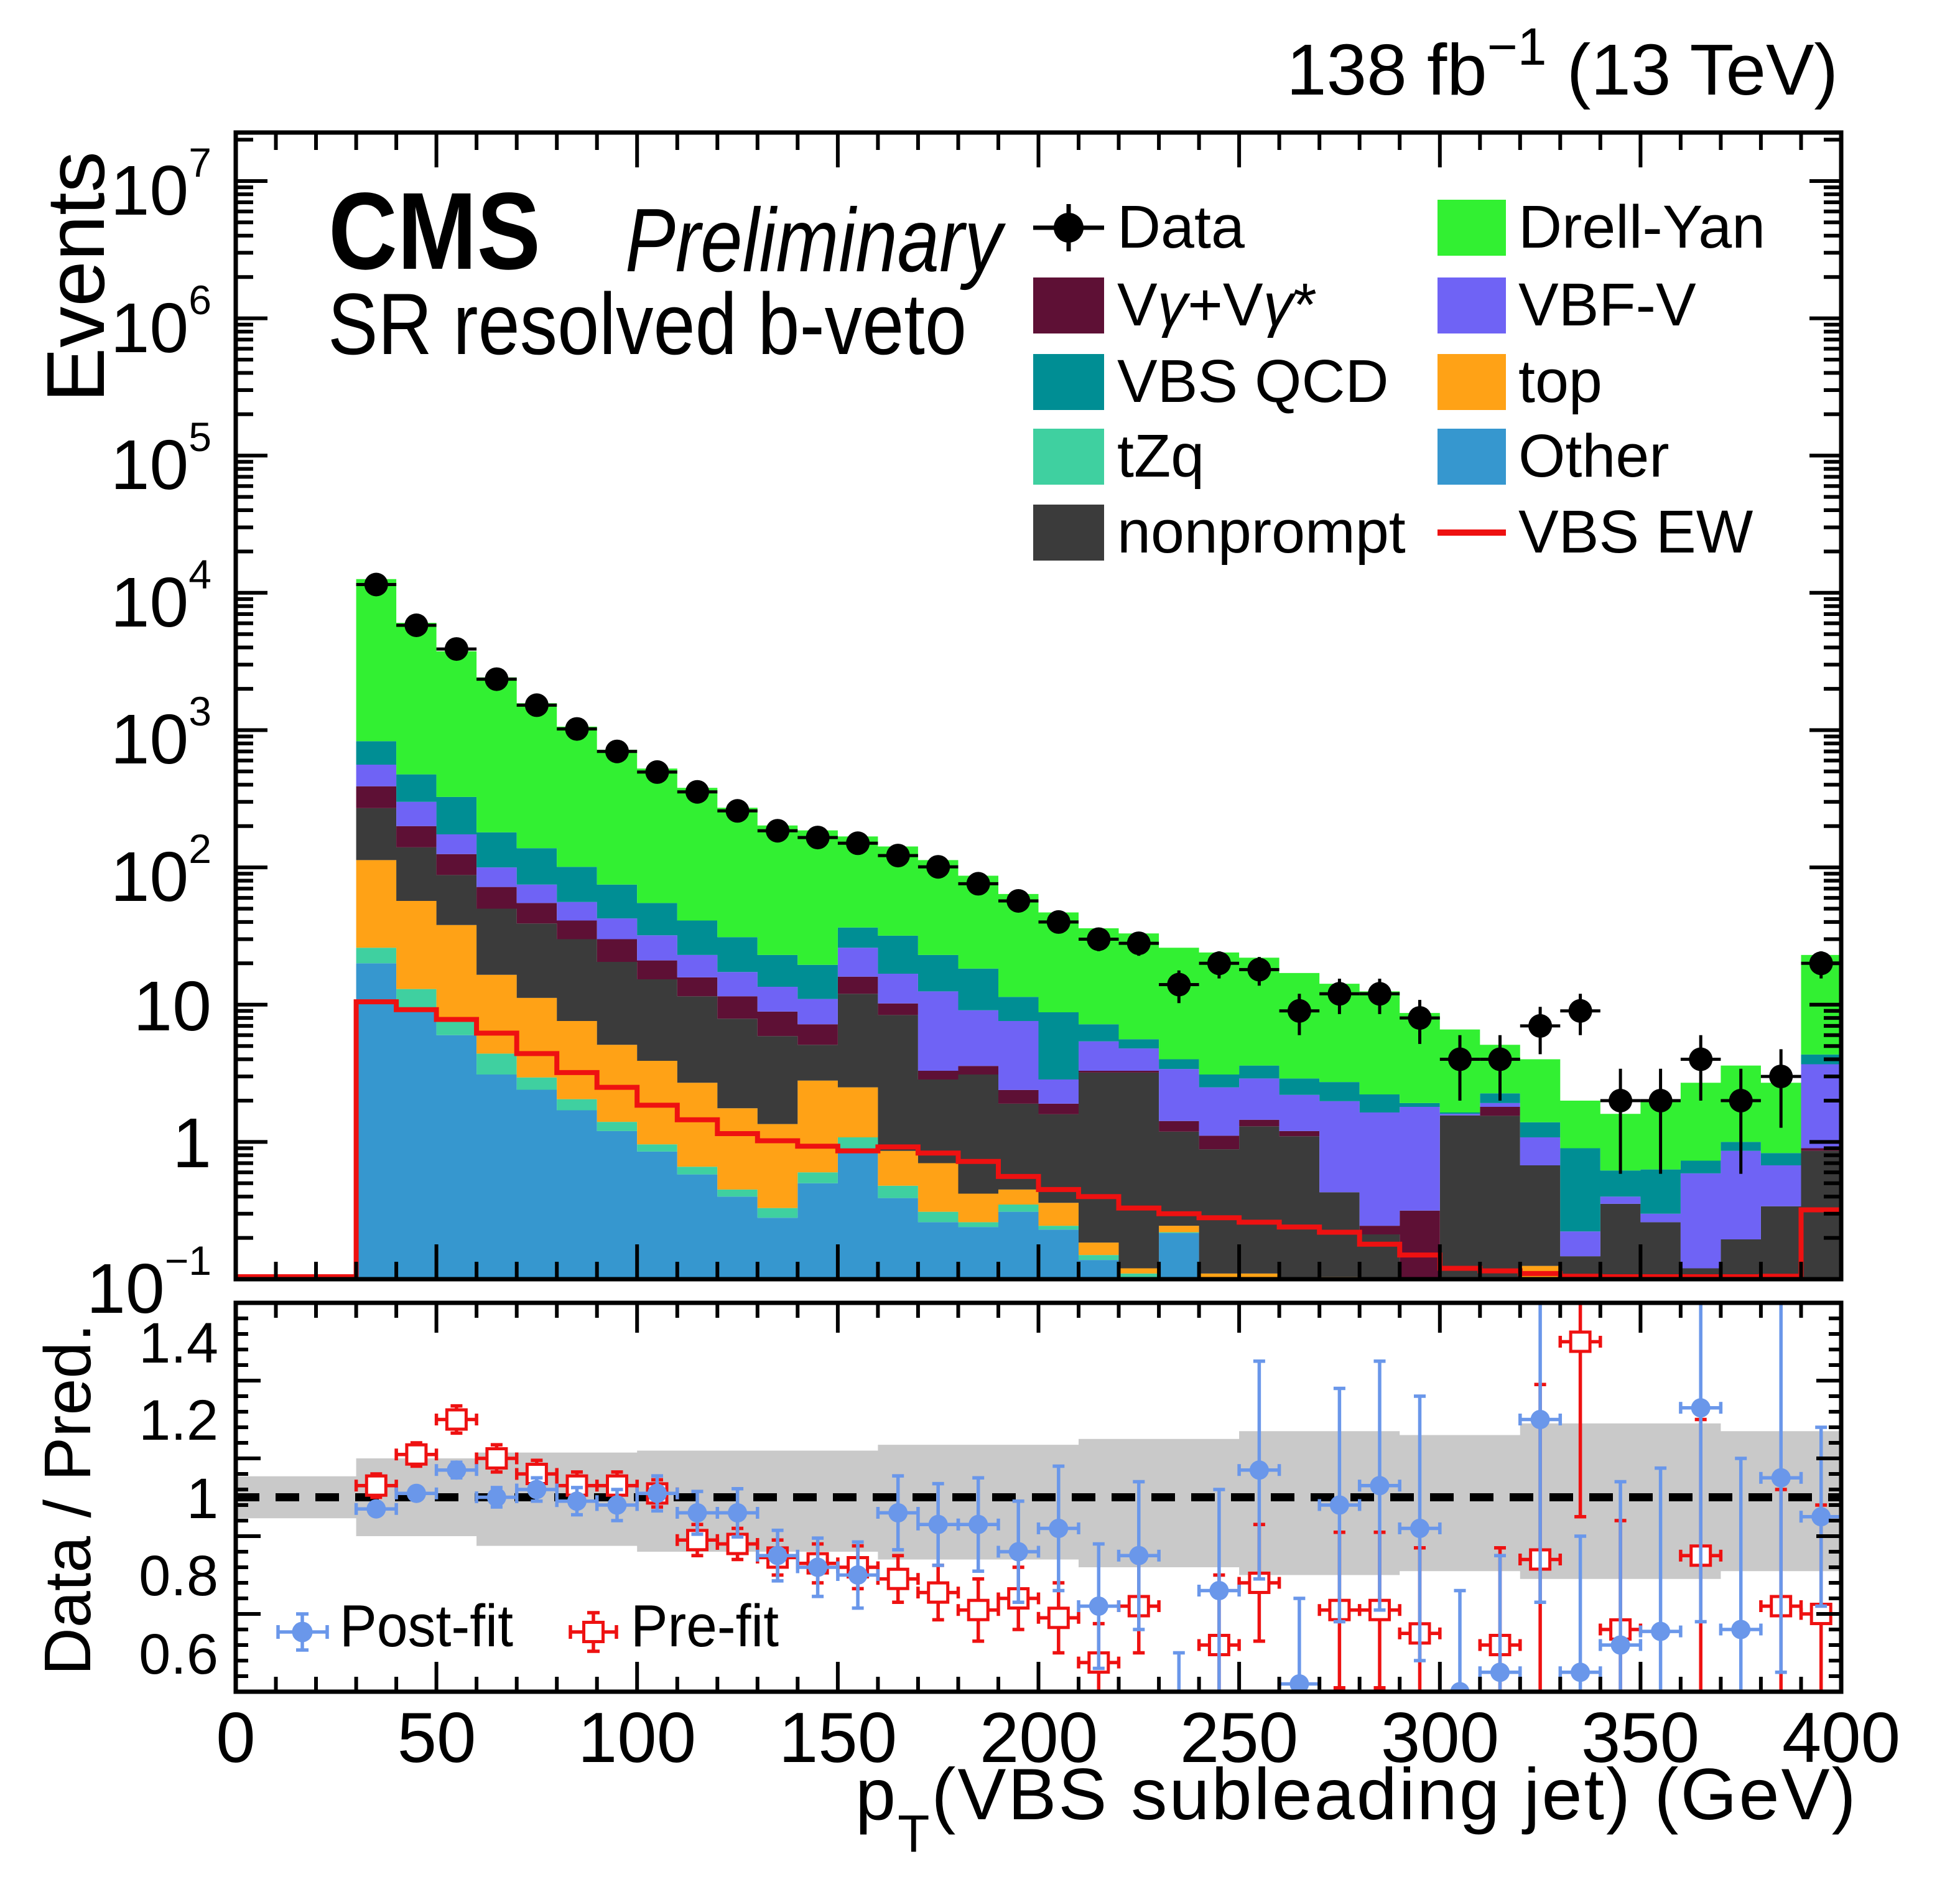 Image resolution: width=1960 pixels, height=1902 pixels. Describe the element at coordinates (1640, 1738) in the screenshot. I see `svg-text: 350` at that location.